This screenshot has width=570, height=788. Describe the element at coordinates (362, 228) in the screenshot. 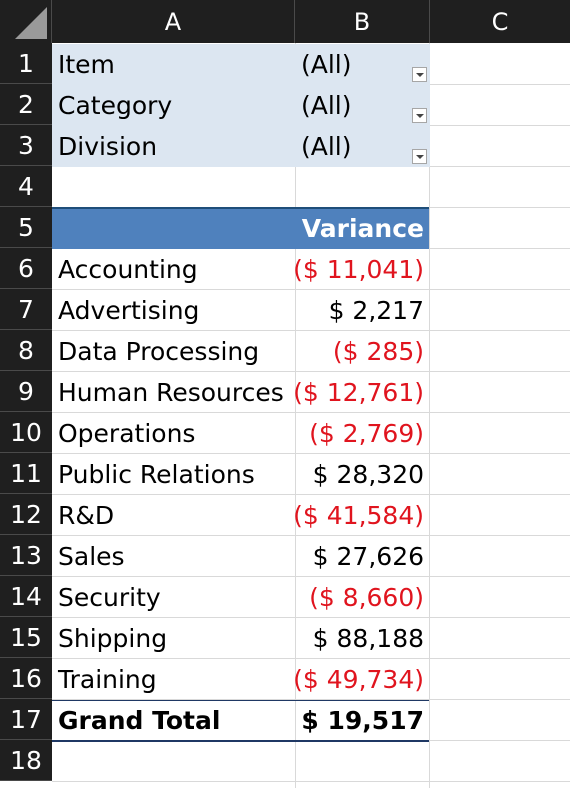

I see `pivot-value-header: Variance` at that location.